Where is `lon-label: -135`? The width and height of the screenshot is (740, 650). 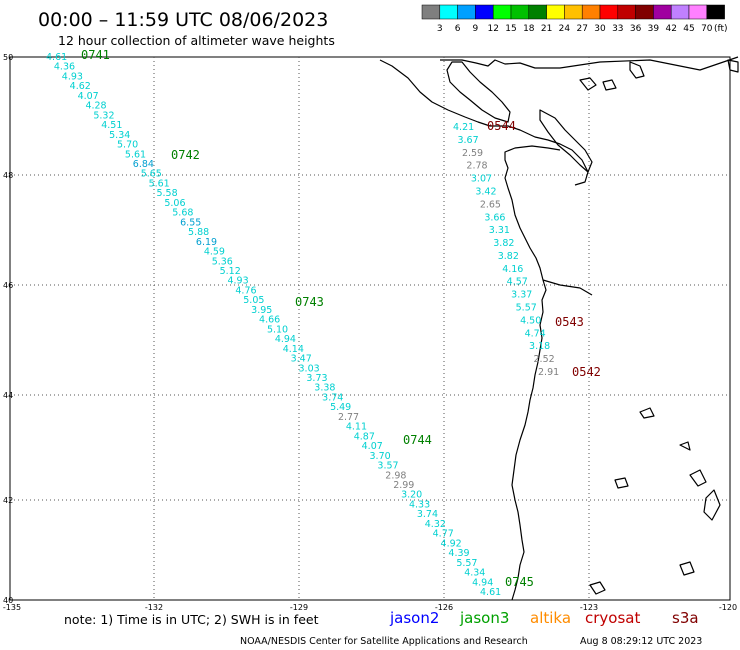 lon-label: -135 is located at coordinates (12, 607).